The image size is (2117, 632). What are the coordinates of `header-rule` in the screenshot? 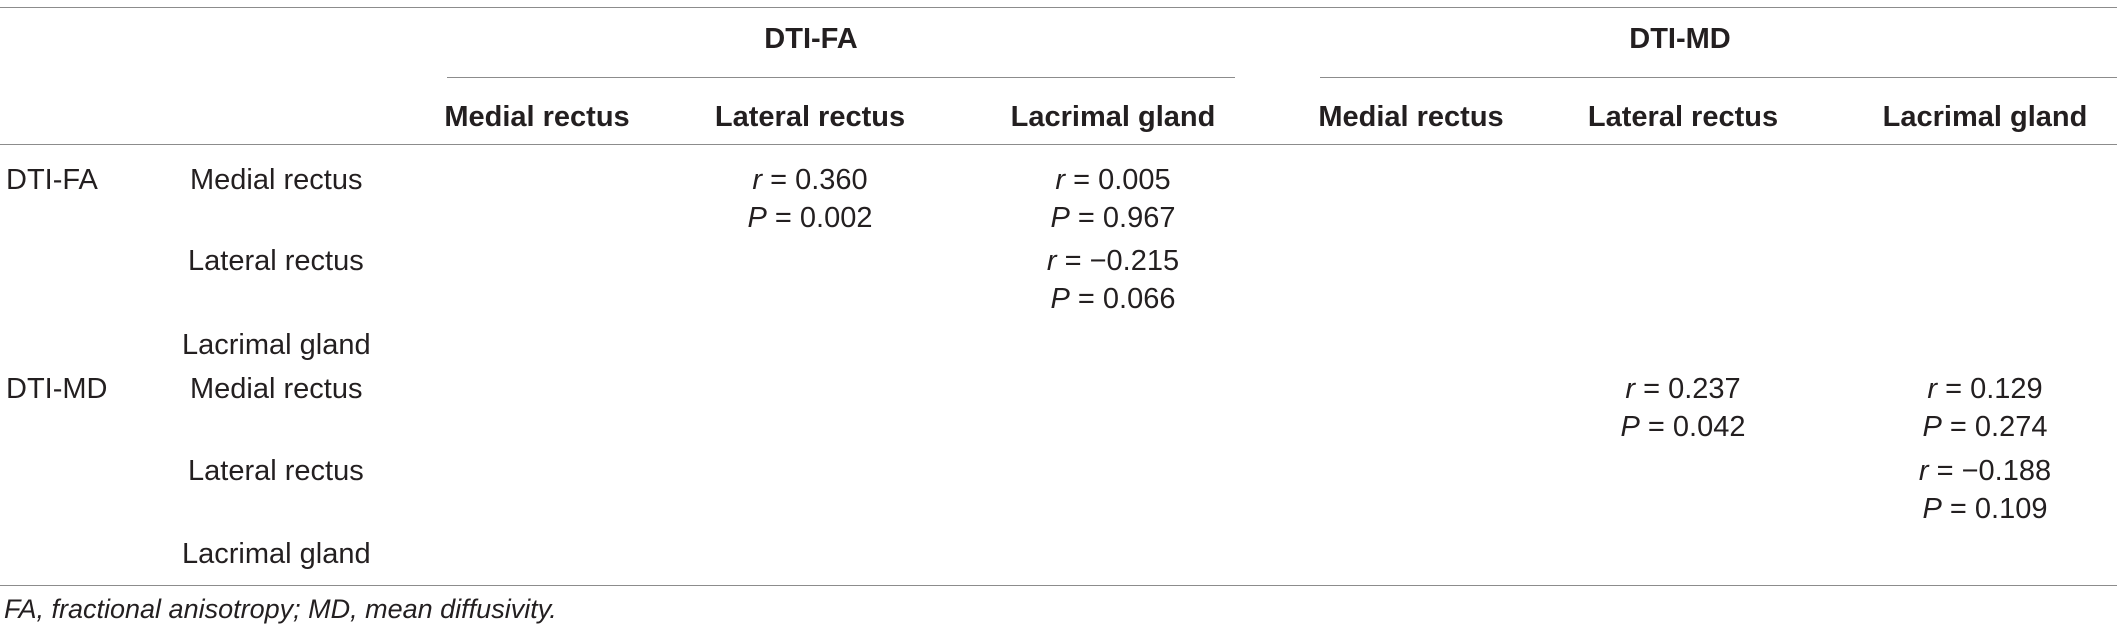 It's located at (1058, 144).